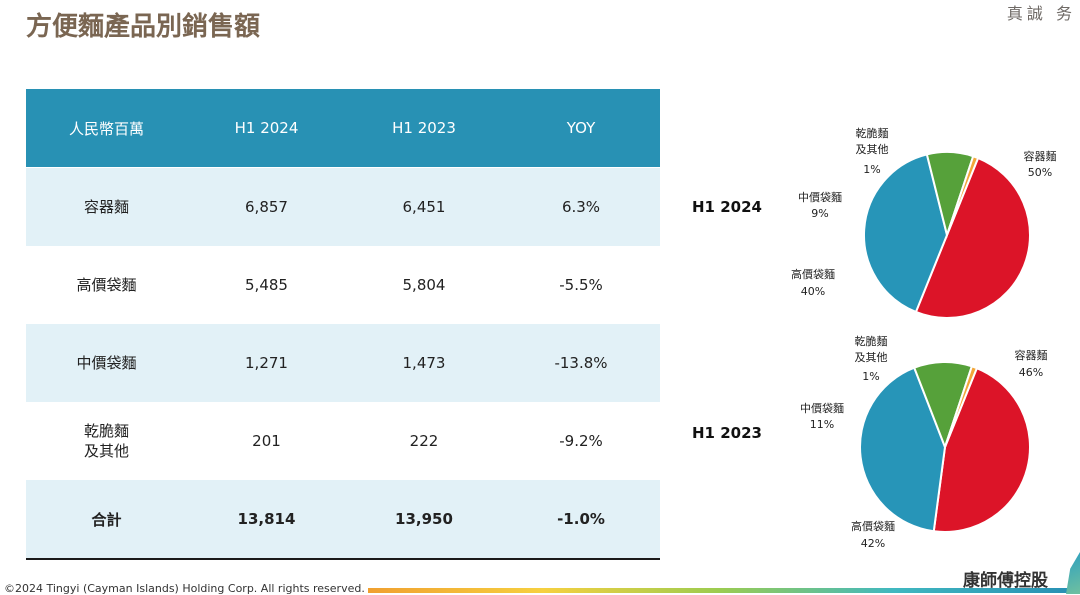 This screenshot has height=595, width=1080. Describe the element at coordinates (106, 363) in the screenshot. I see `row-label: 中價袋麵` at that location.